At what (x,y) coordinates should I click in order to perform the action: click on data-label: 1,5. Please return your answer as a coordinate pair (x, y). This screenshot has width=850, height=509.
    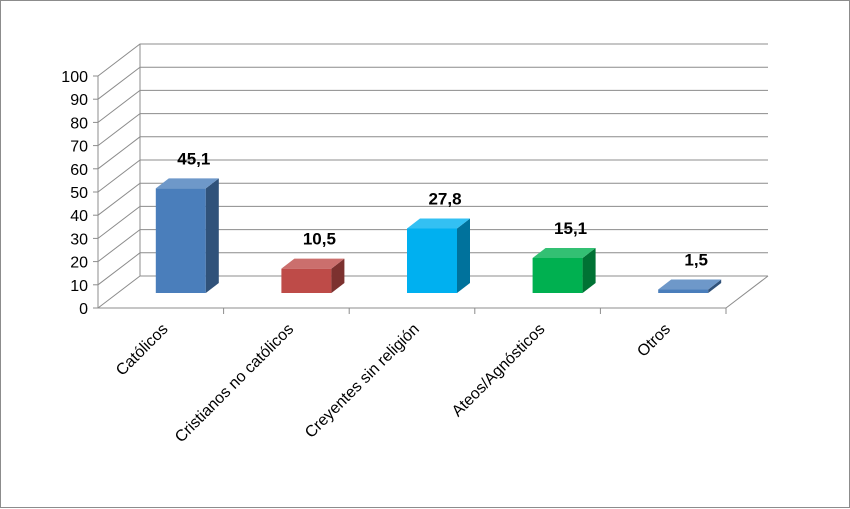
    Looking at the image, I should click on (696, 260).